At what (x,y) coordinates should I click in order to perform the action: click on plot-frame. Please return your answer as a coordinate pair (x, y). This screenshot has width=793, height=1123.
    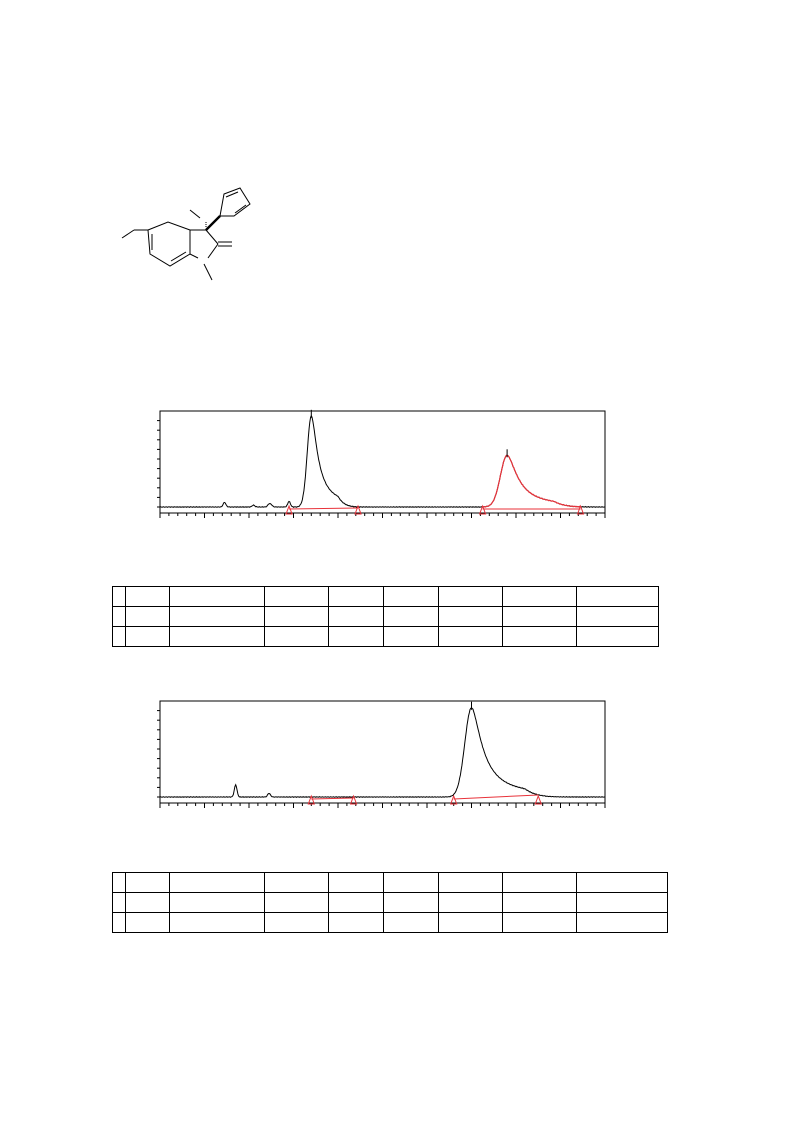
    Looking at the image, I should click on (382, 752).